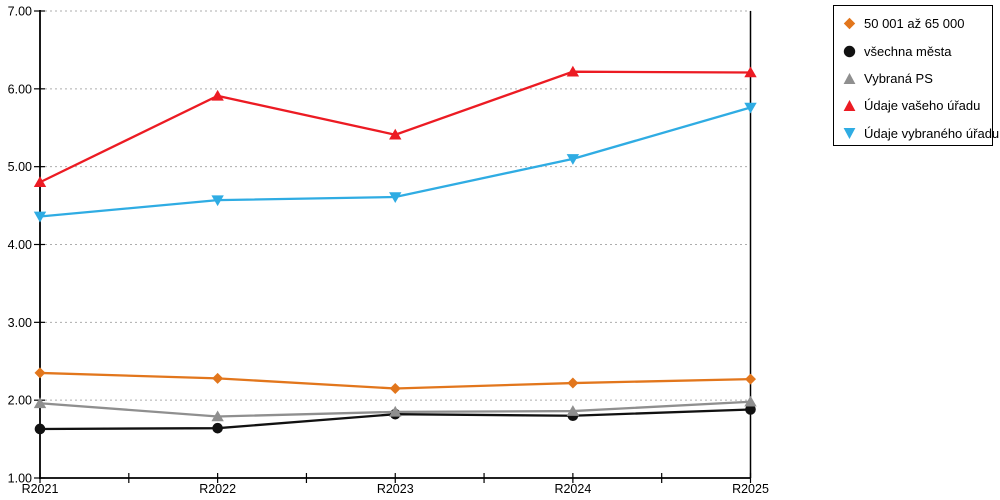 This screenshot has height=500, width=1000. I want to click on triangle-down-icon, so click(849, 133).